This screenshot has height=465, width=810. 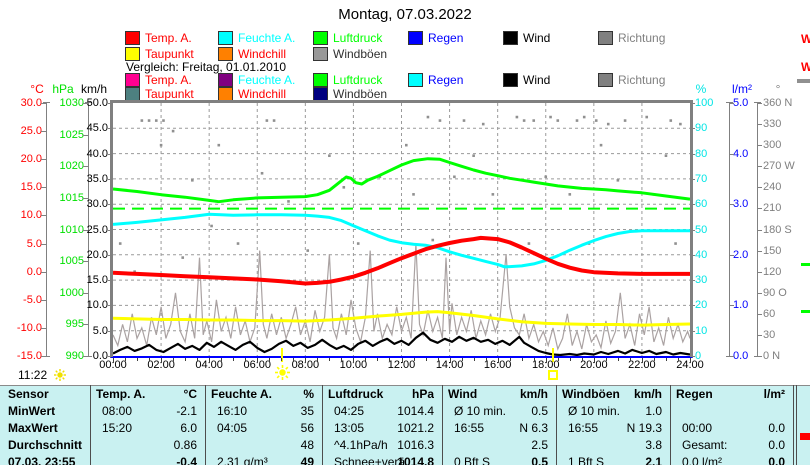 What do you see at coordinates (776, 428) in the screenshot?
I see `table-cell-value: 0.0` at bounding box center [776, 428].